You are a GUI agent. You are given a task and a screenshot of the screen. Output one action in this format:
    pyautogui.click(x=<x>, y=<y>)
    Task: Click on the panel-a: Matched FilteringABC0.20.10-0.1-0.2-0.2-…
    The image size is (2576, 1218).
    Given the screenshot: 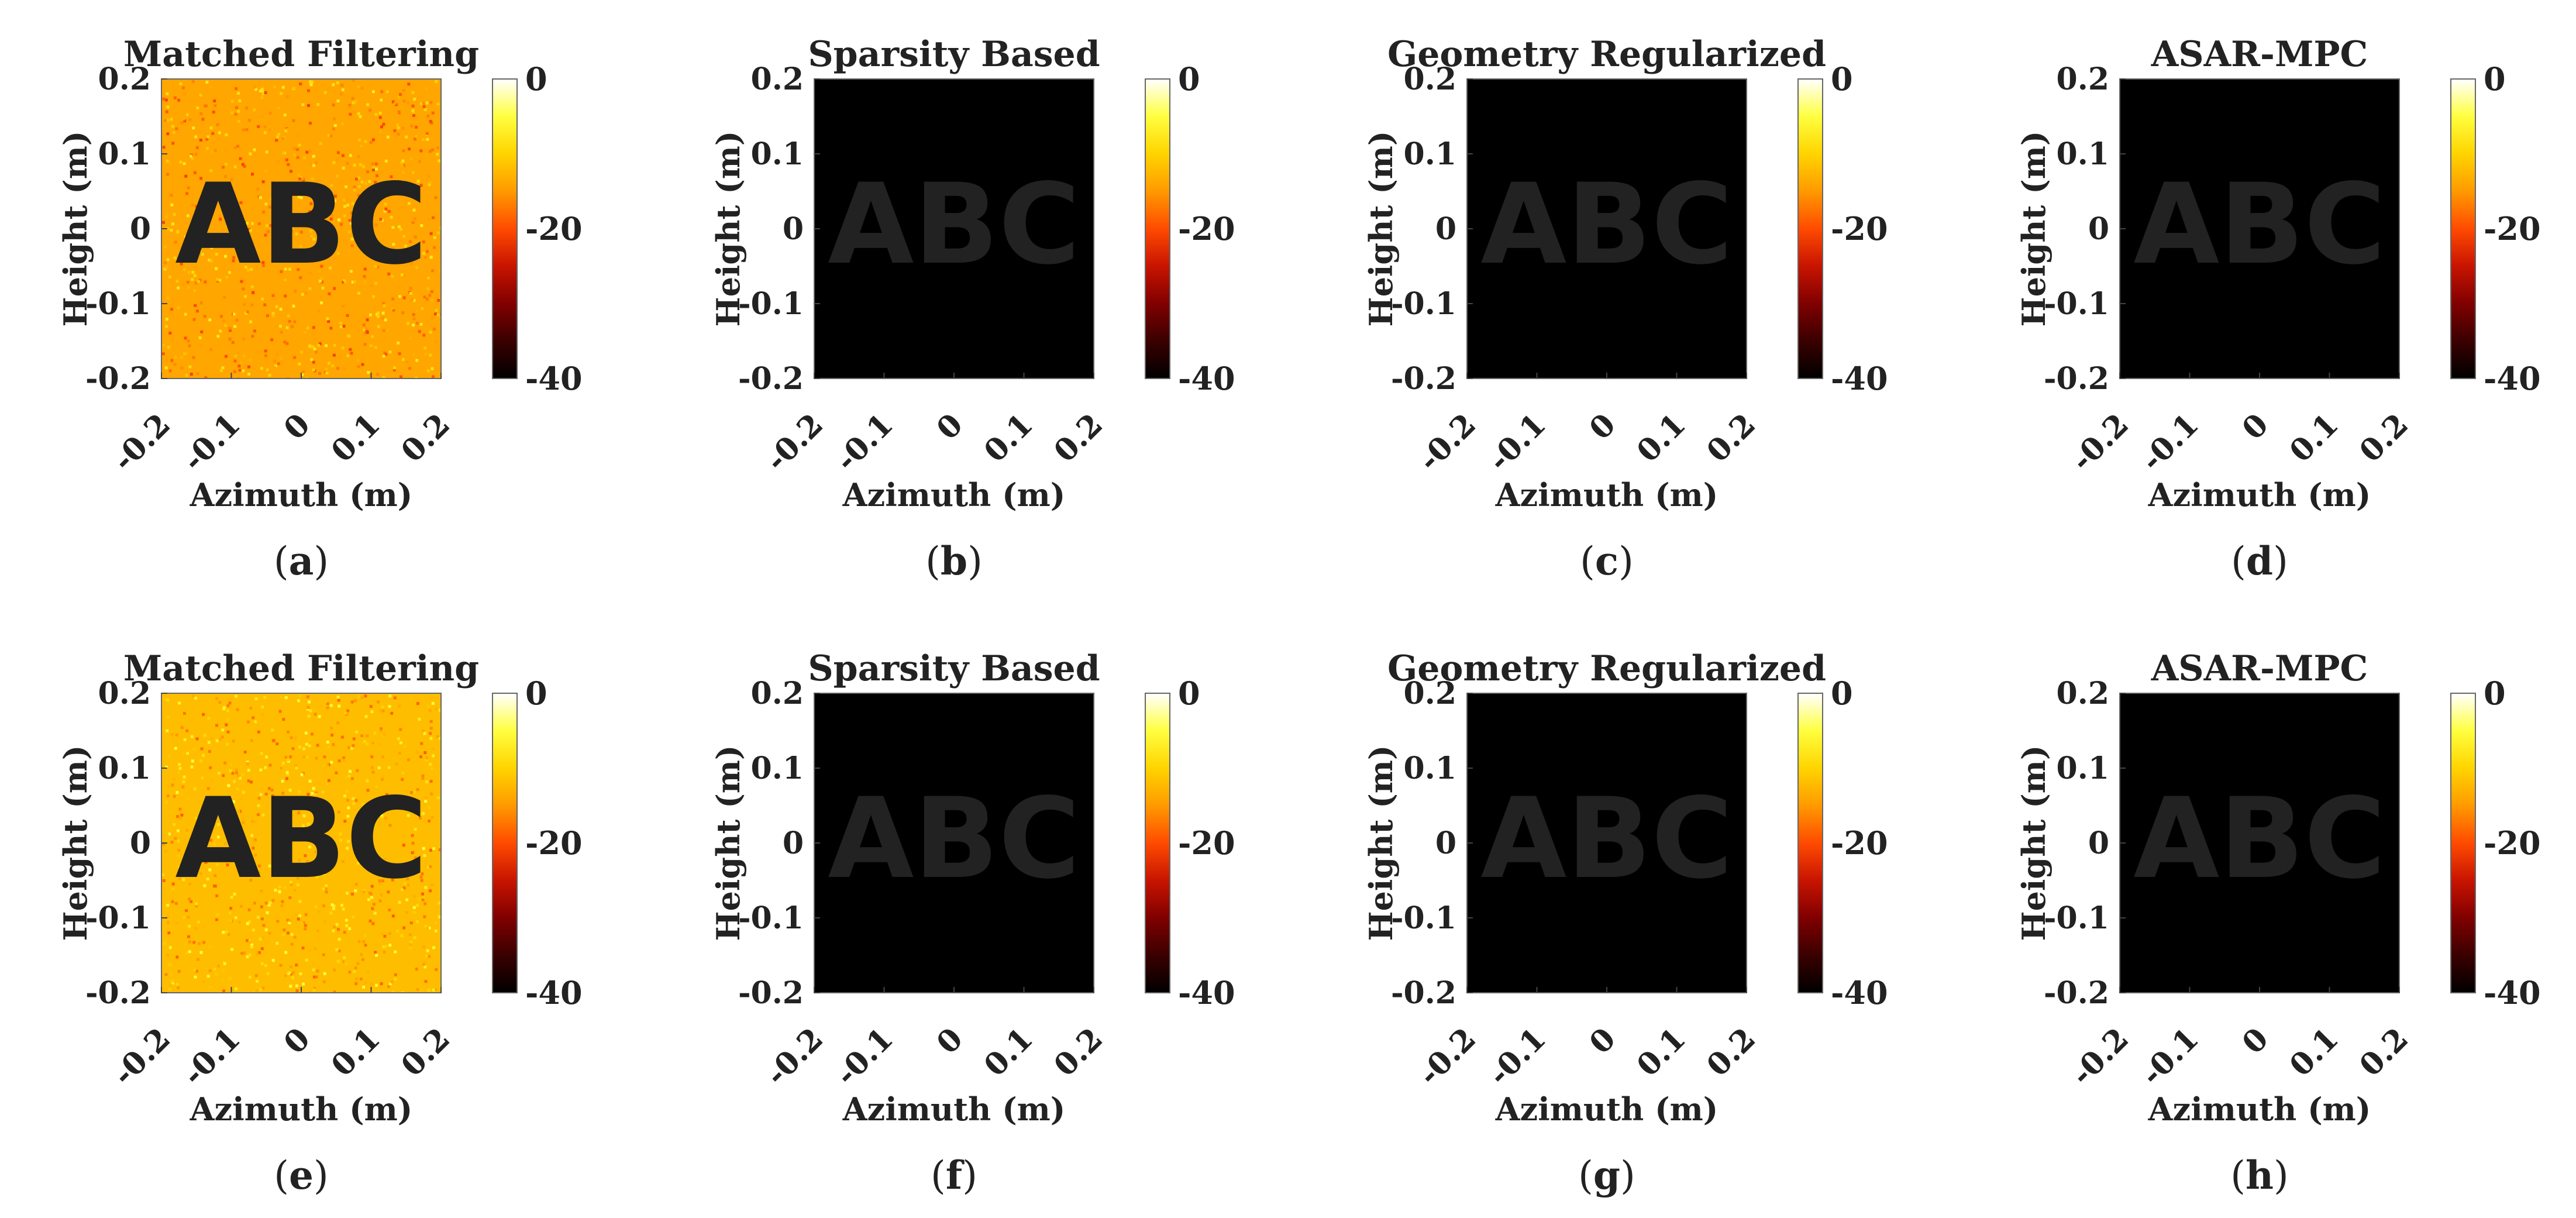 What is the action you would take?
    pyautogui.click(x=320, y=309)
    